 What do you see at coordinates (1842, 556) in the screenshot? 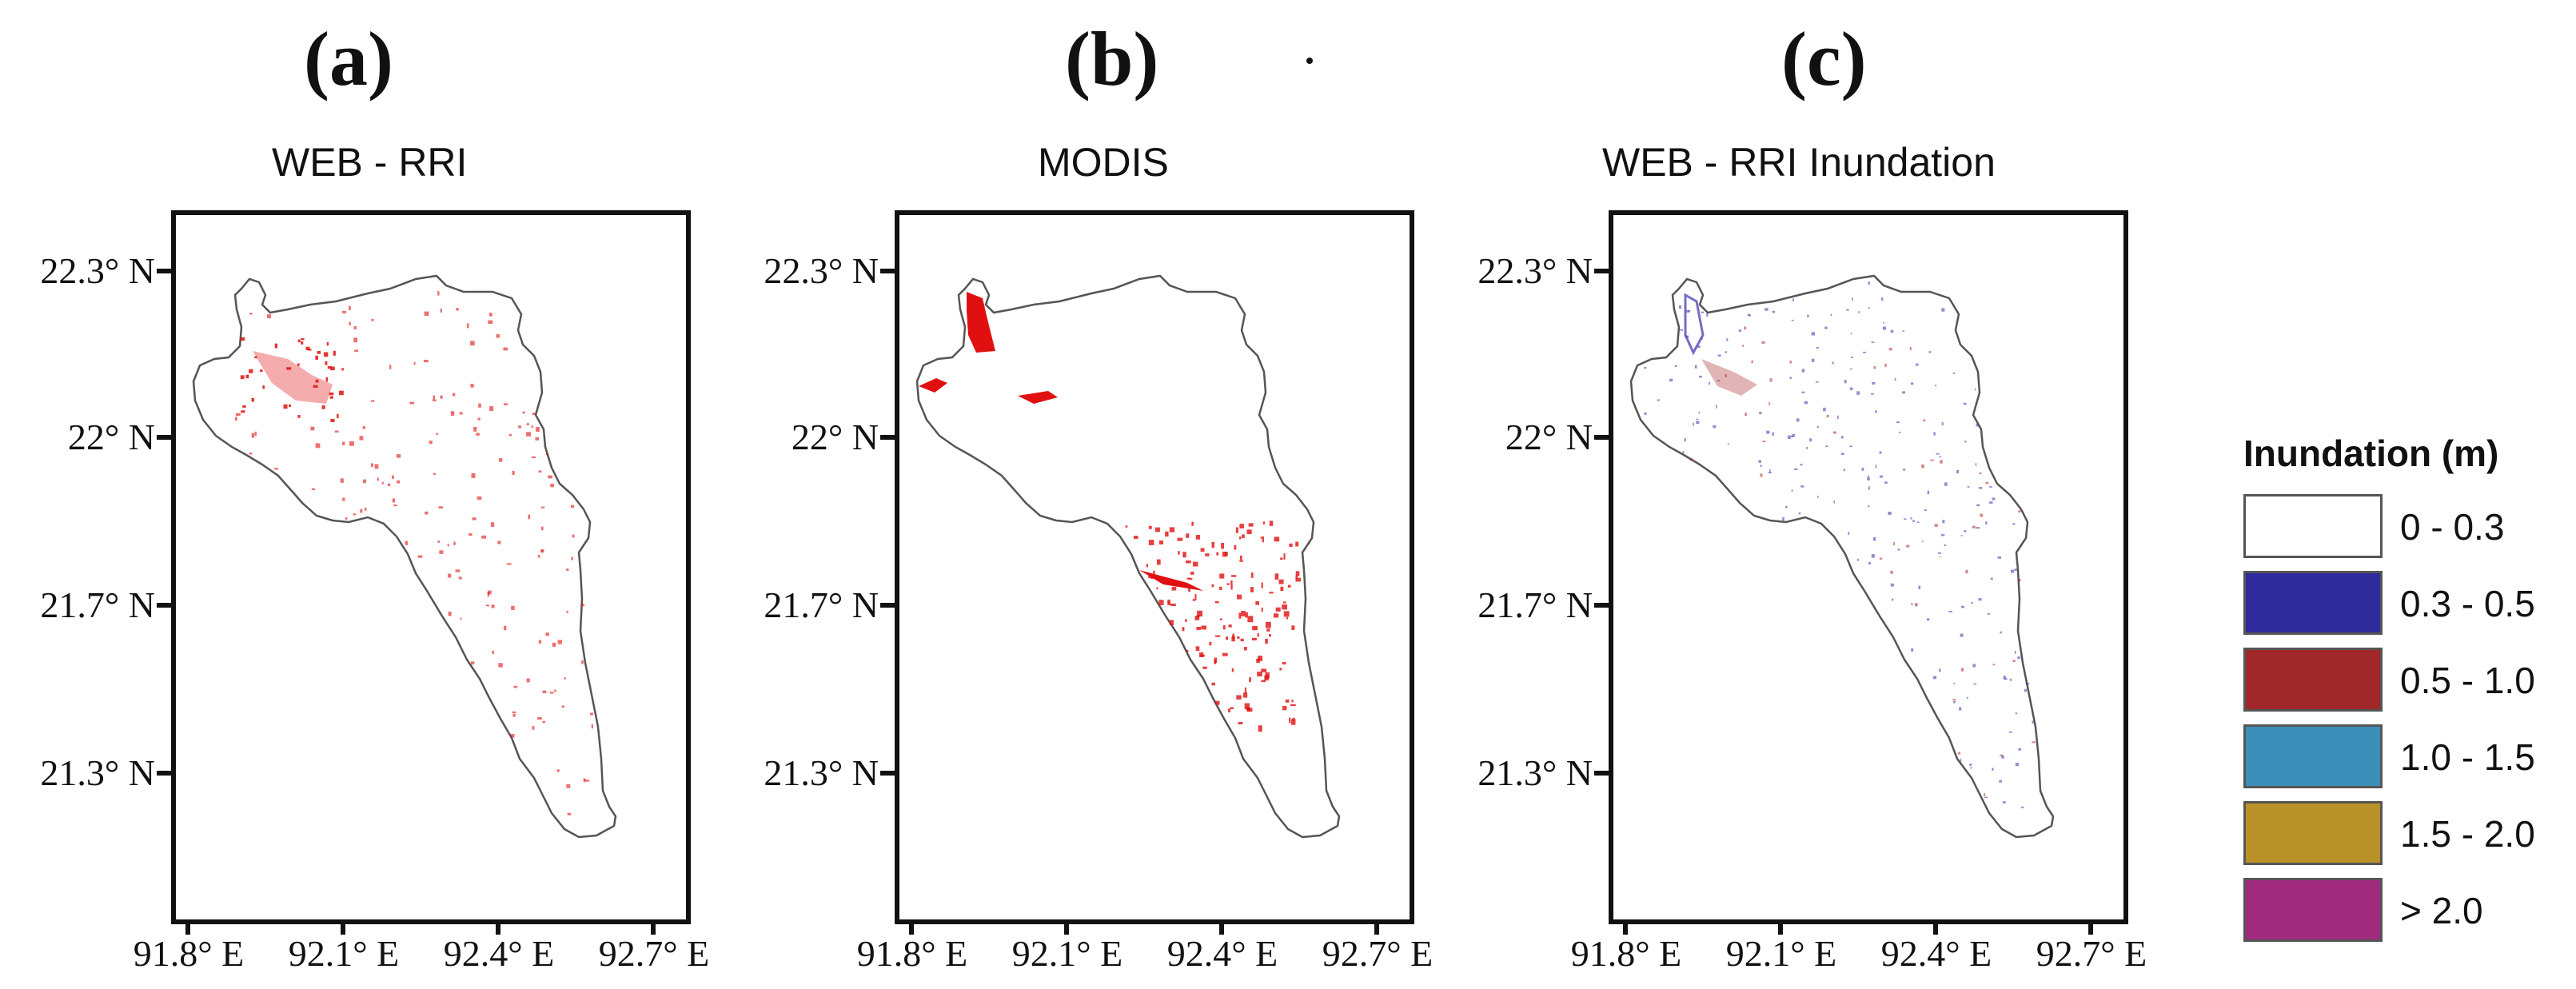
I see `district-boundary` at bounding box center [1842, 556].